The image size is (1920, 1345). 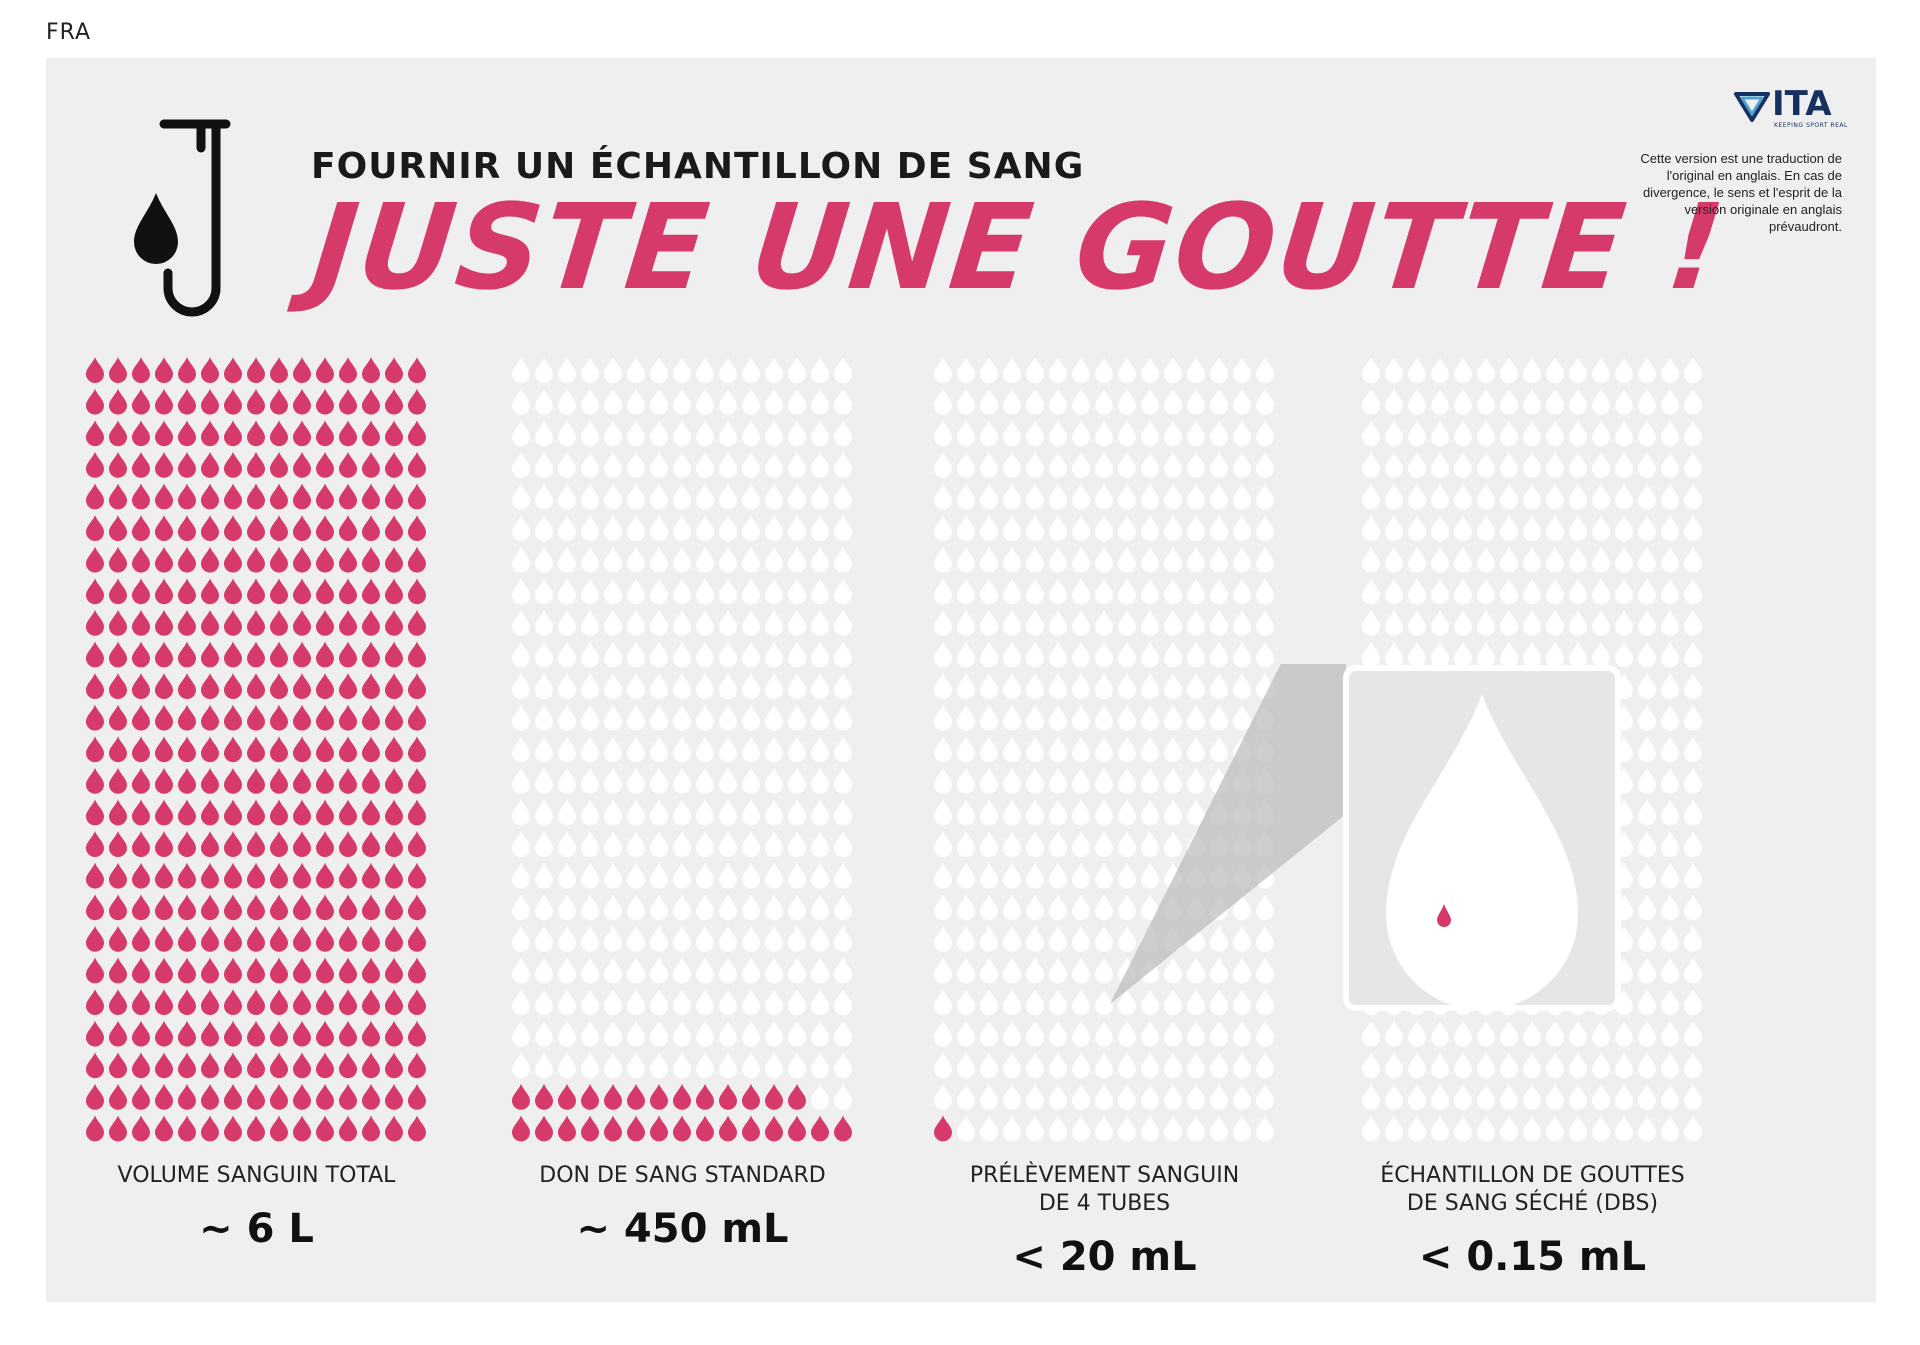 I want to click on page-title: JUSTE UNE GOUTTE !, so click(x=1019, y=247).